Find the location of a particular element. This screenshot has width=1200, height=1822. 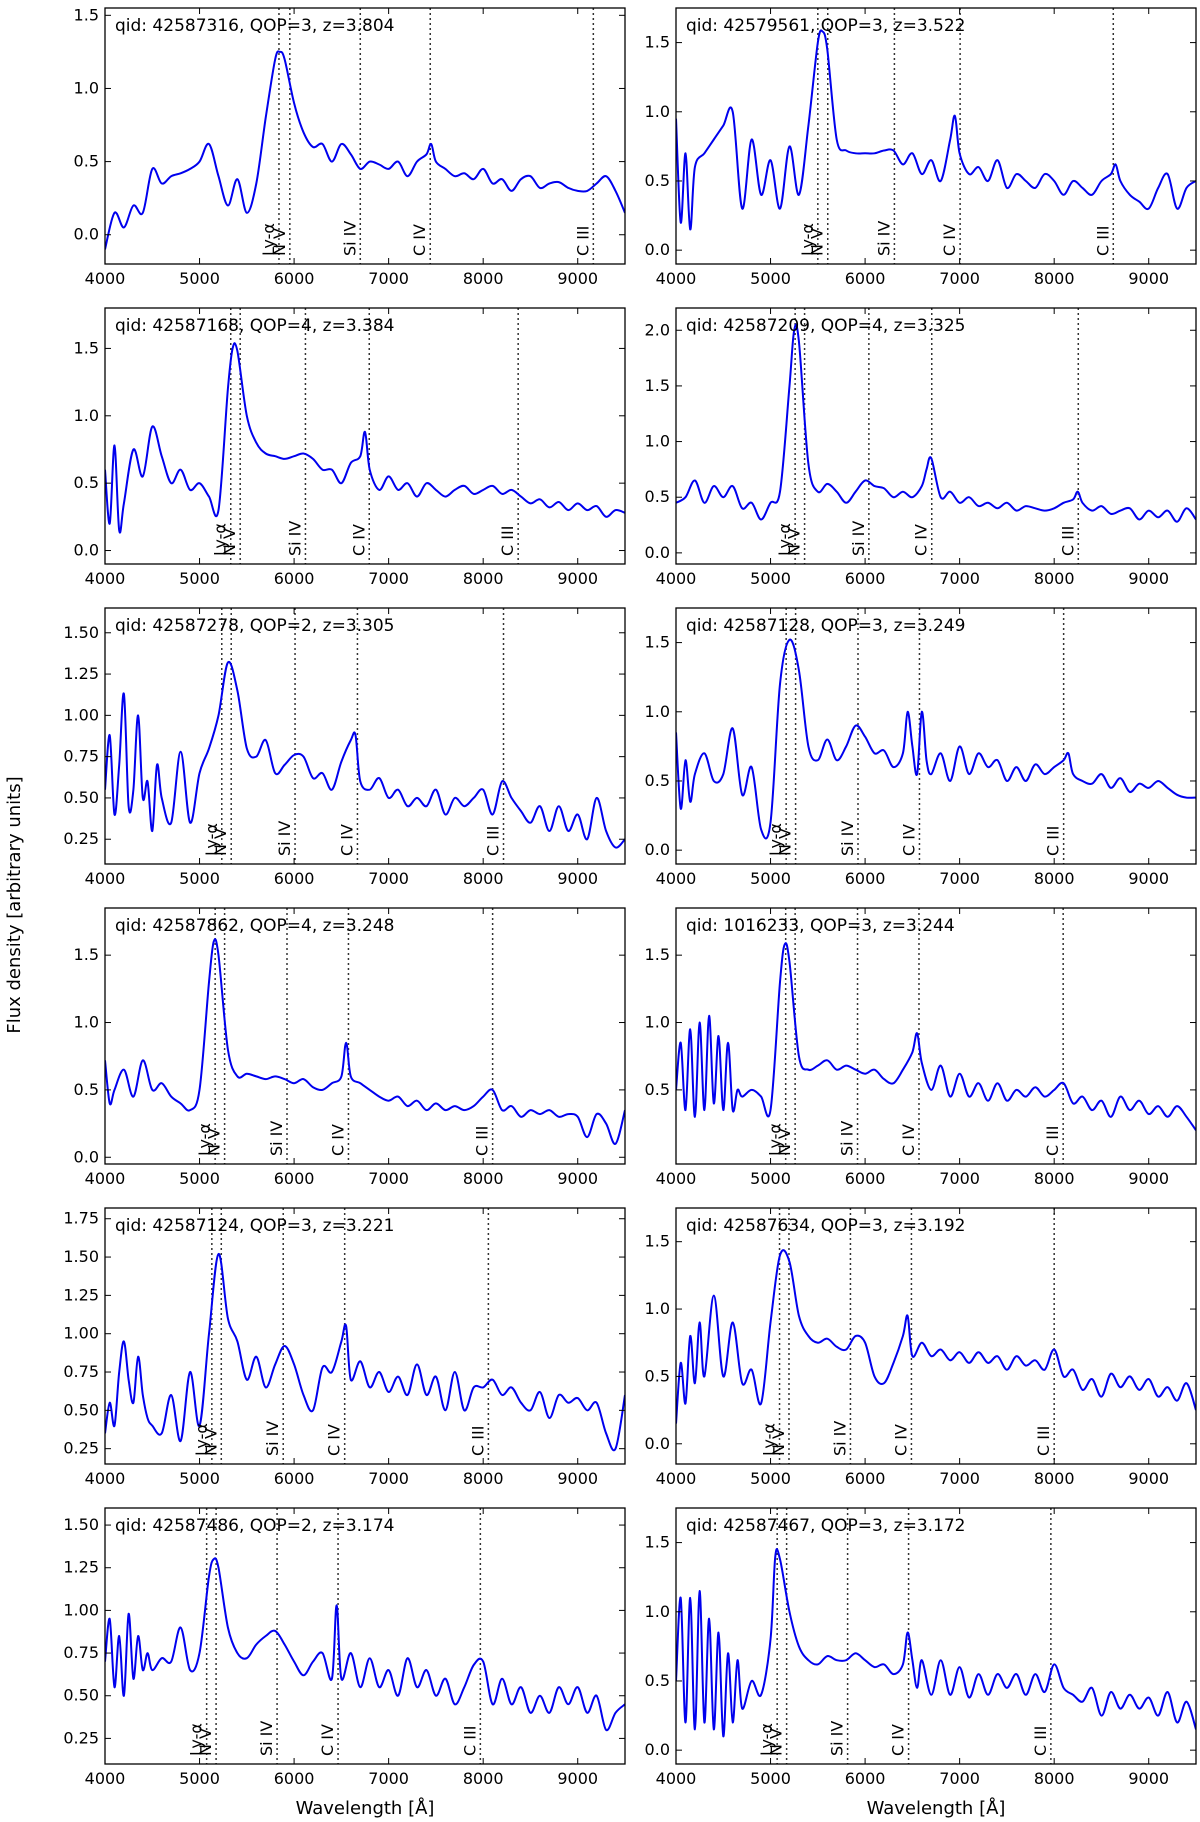

panel-label: qid: 42587316, QOP=3, z=3.804 is located at coordinates (255, 26).